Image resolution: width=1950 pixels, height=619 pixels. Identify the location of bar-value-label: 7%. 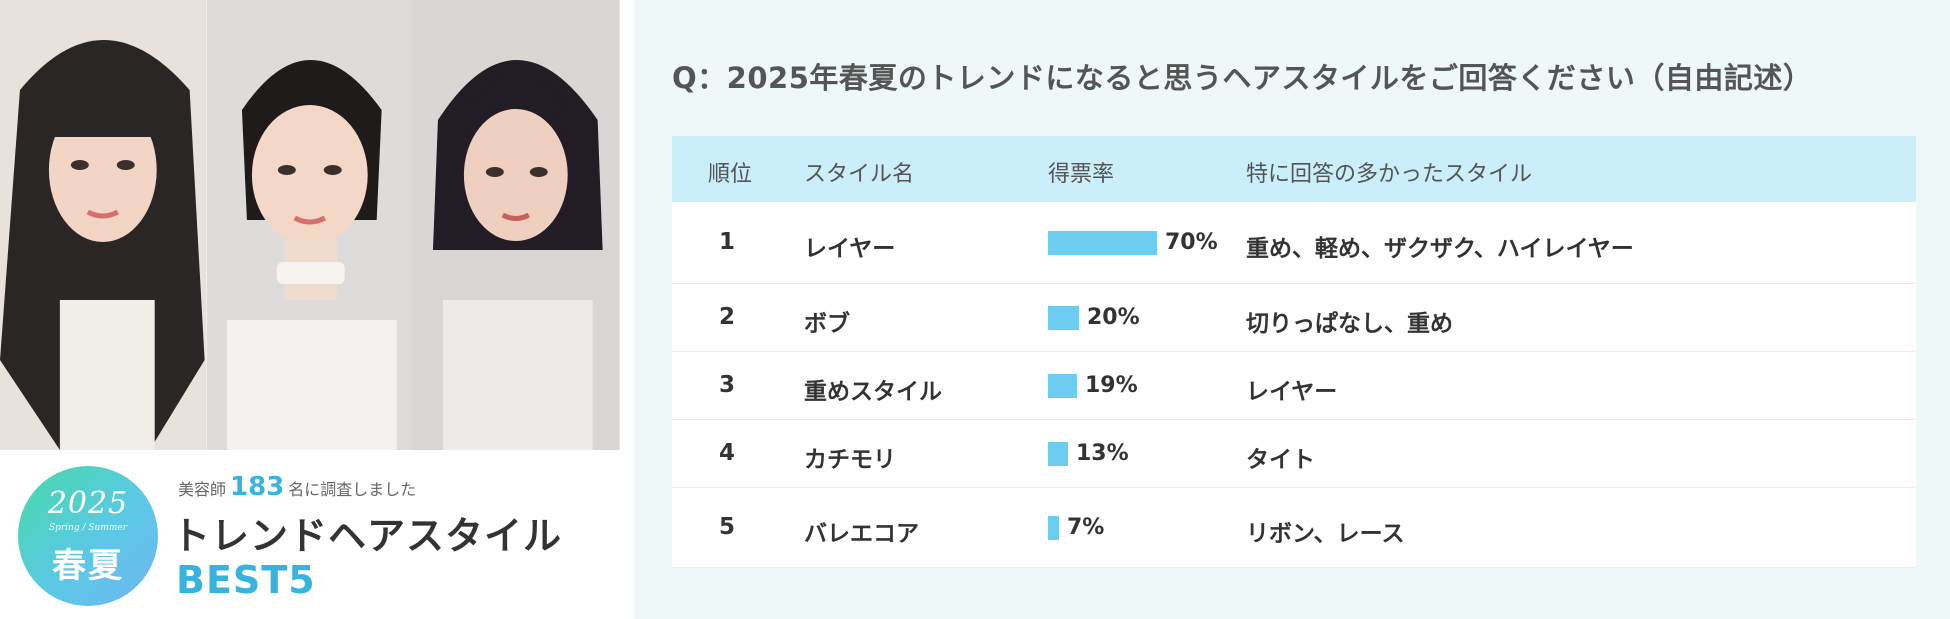
(1086, 527).